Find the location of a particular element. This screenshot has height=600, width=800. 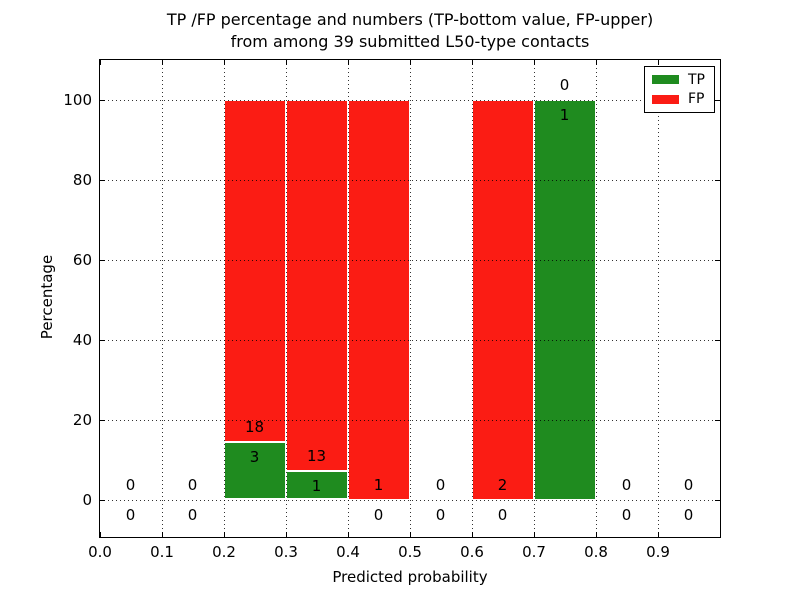

x-tick-label: 0.9 is located at coordinates (658, 552).